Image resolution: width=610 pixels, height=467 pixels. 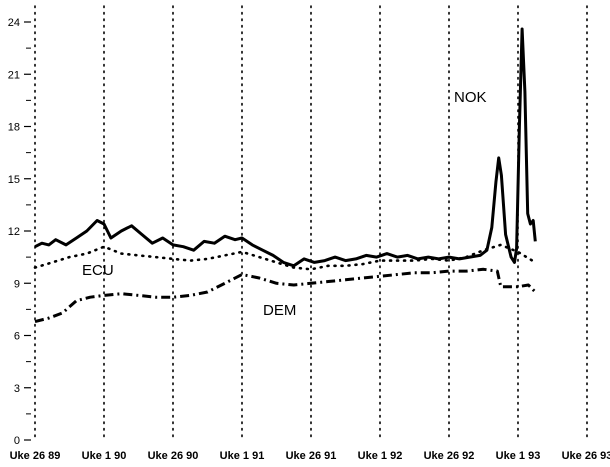 What do you see at coordinates (17, 337) in the screenshot?
I see `y-tick-label-6: 6` at bounding box center [17, 337].